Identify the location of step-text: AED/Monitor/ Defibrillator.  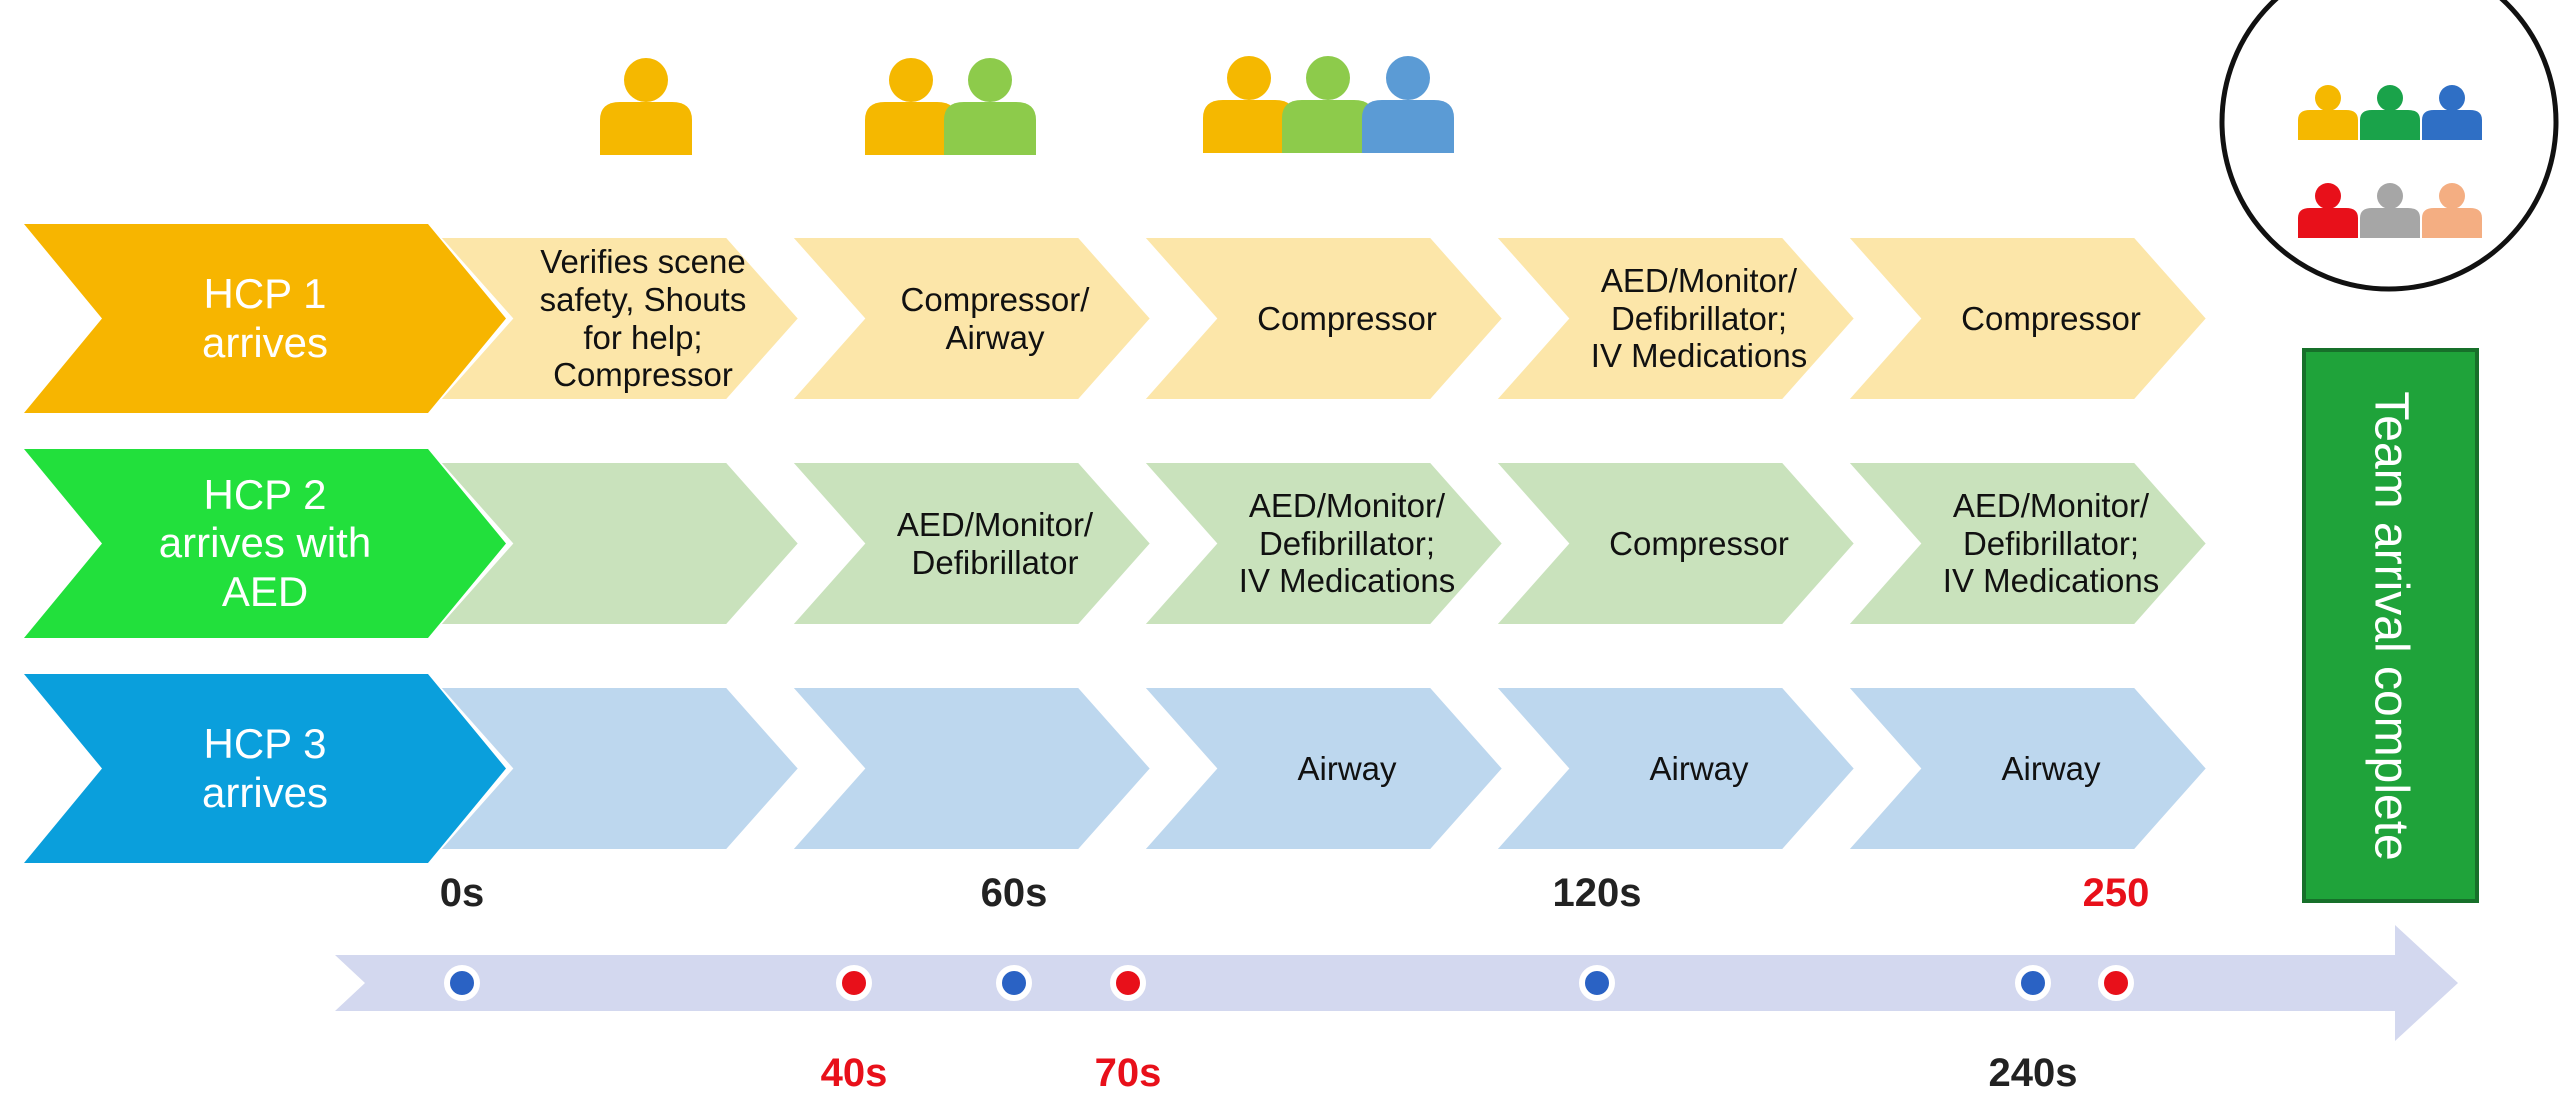
(995, 543).